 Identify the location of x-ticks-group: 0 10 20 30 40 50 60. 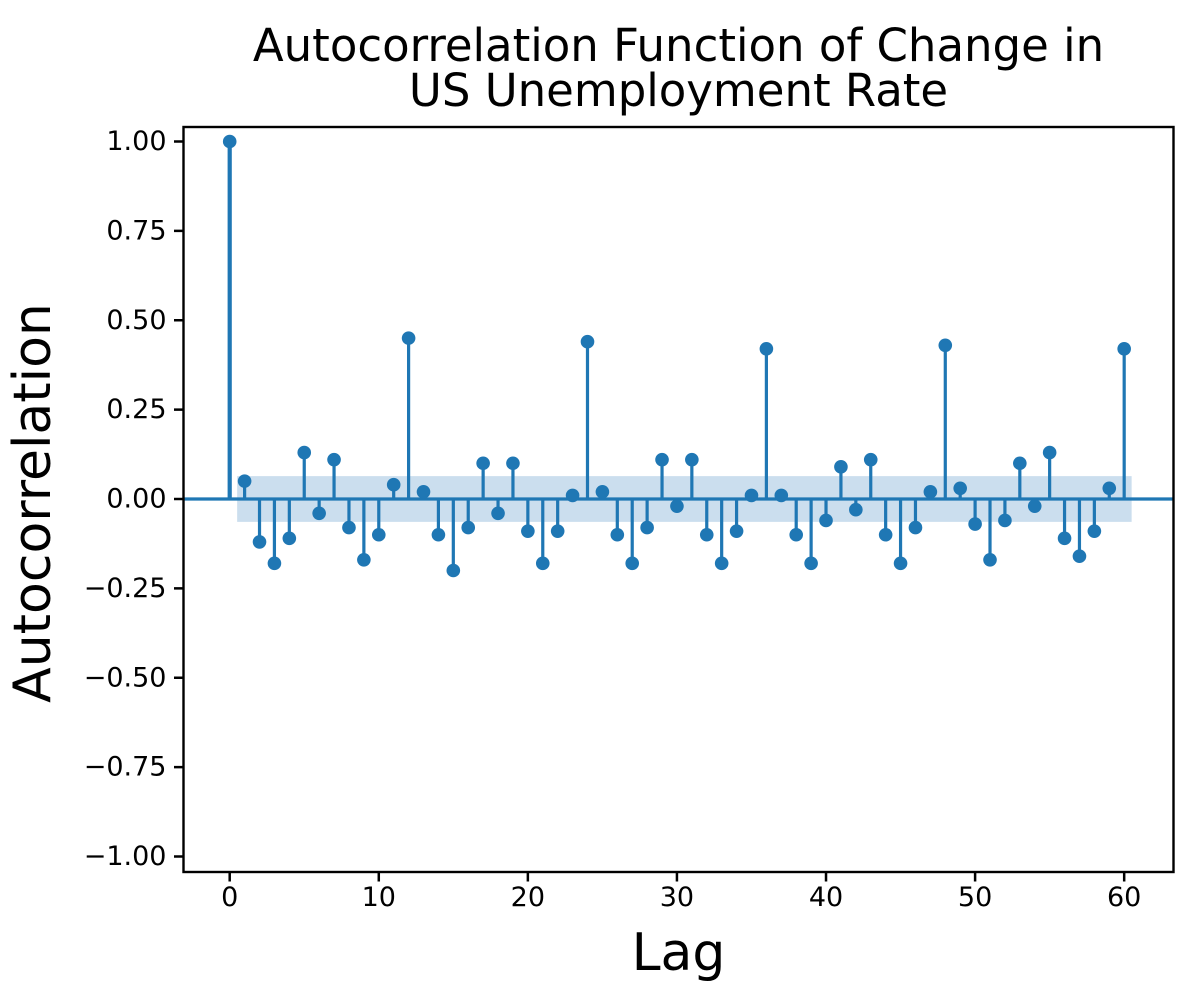
(681, 892).